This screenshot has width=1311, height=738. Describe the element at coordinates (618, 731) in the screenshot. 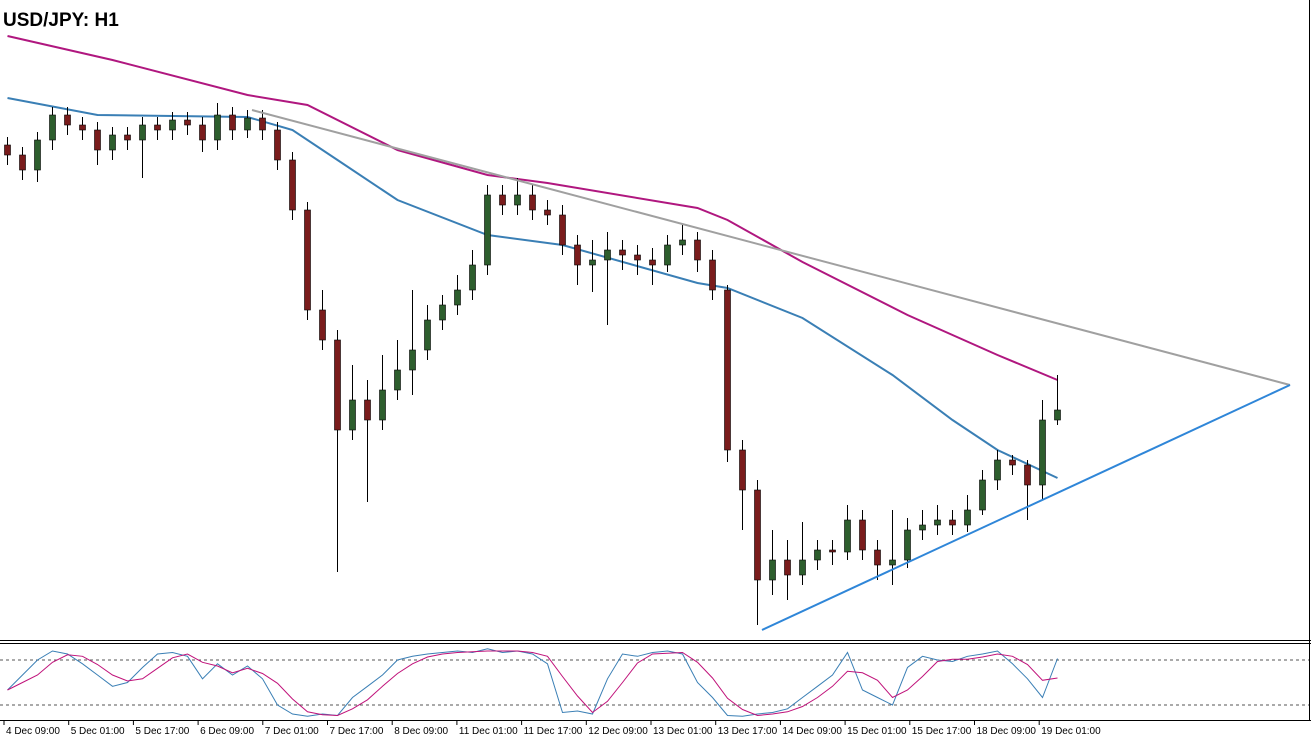

I see `x-tick-label: 12 Dec 09:00` at that location.